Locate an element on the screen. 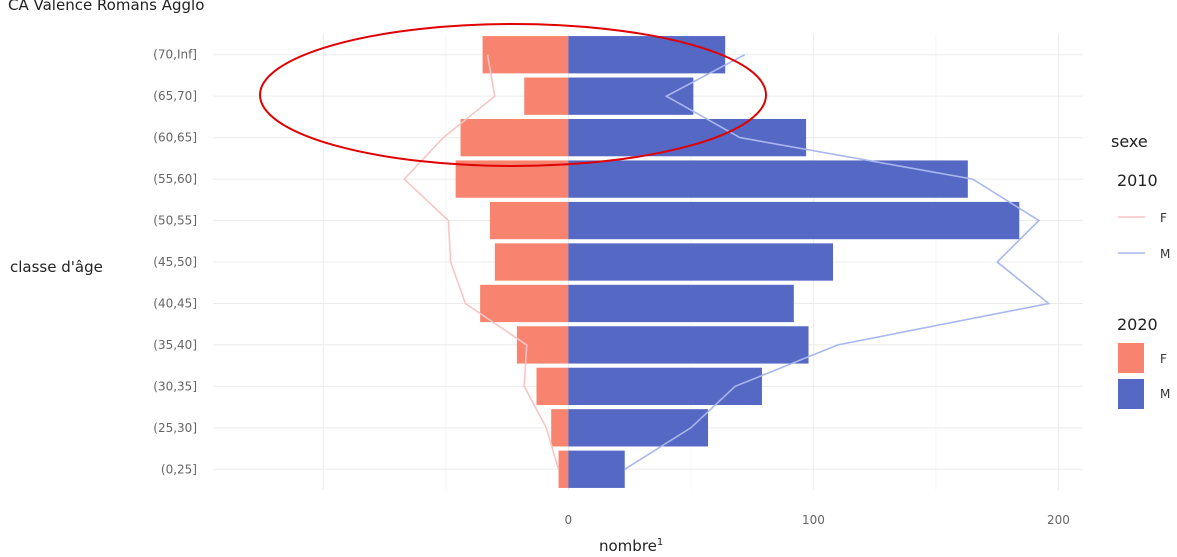  legend-label-2010-M: M is located at coordinates (1165, 254).